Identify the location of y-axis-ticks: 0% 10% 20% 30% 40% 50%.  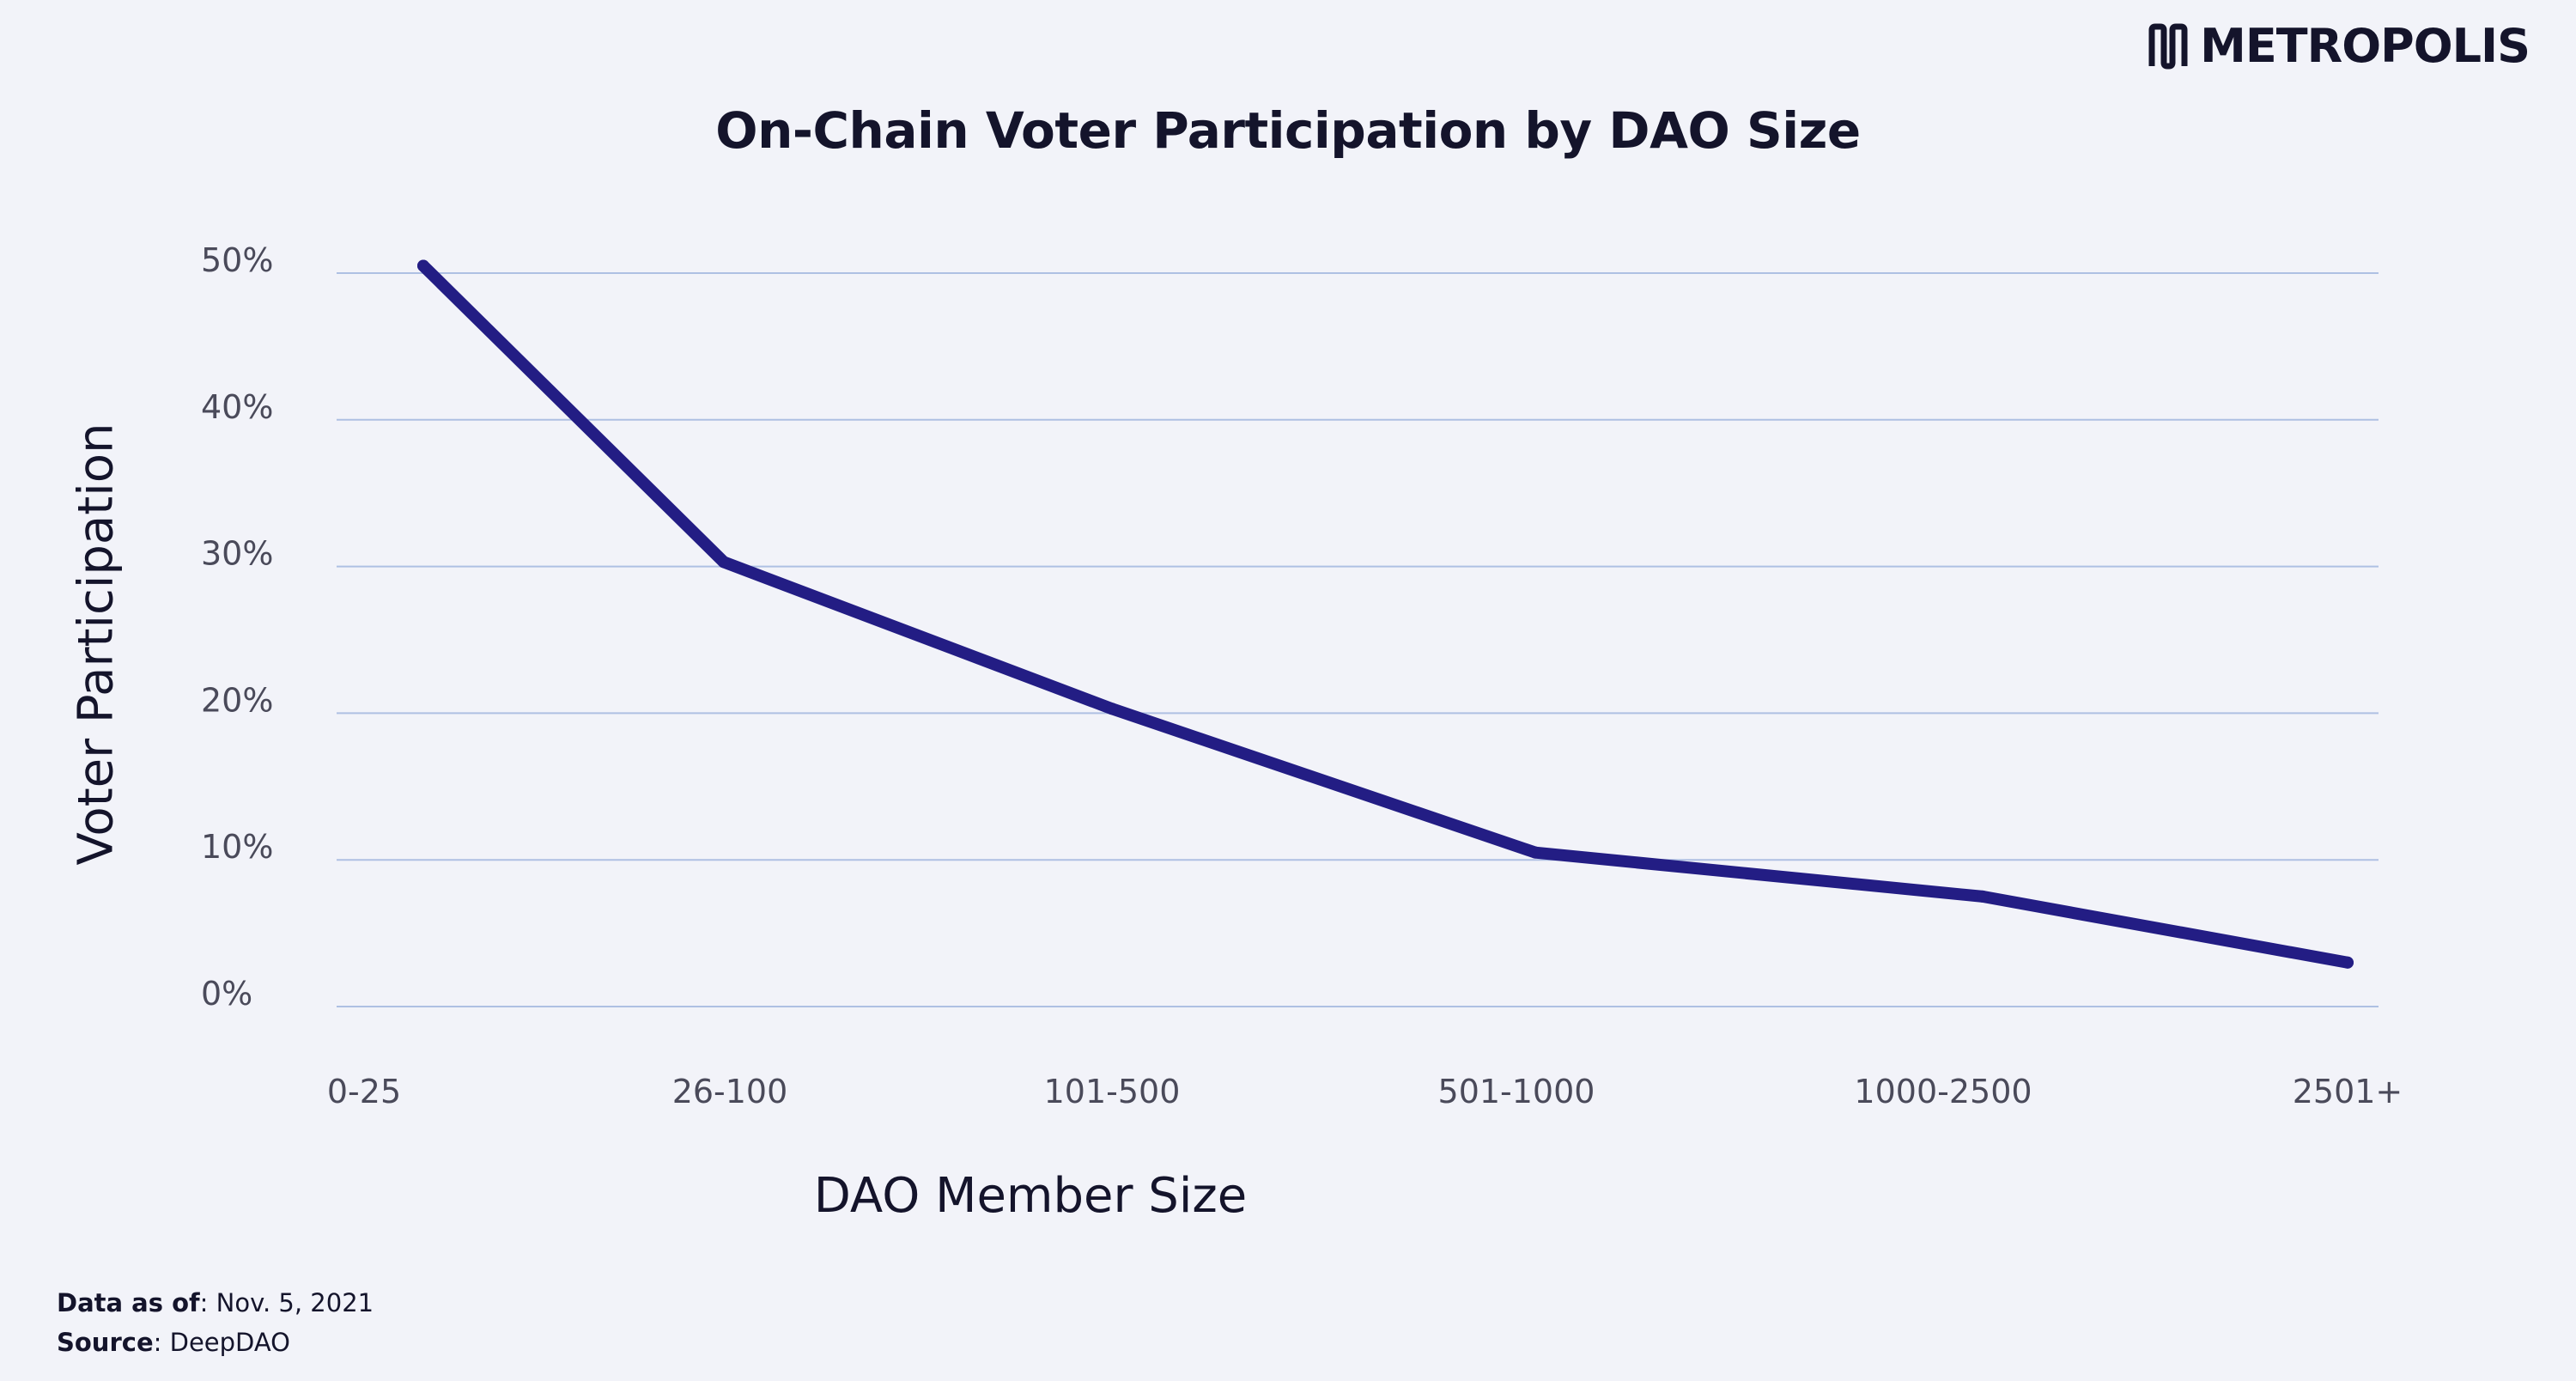
(237, 627).